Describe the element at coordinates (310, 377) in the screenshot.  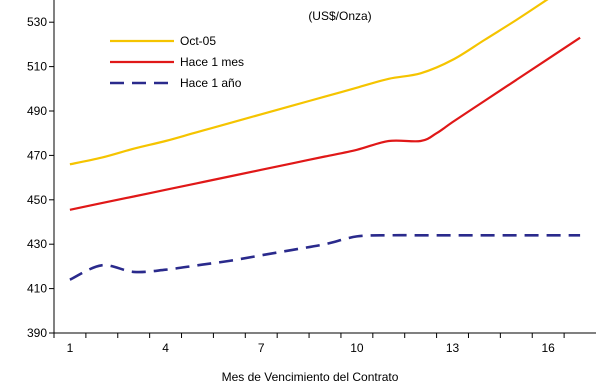
I see `x-axis-title: Mes de Vencimiento del Contrato` at that location.